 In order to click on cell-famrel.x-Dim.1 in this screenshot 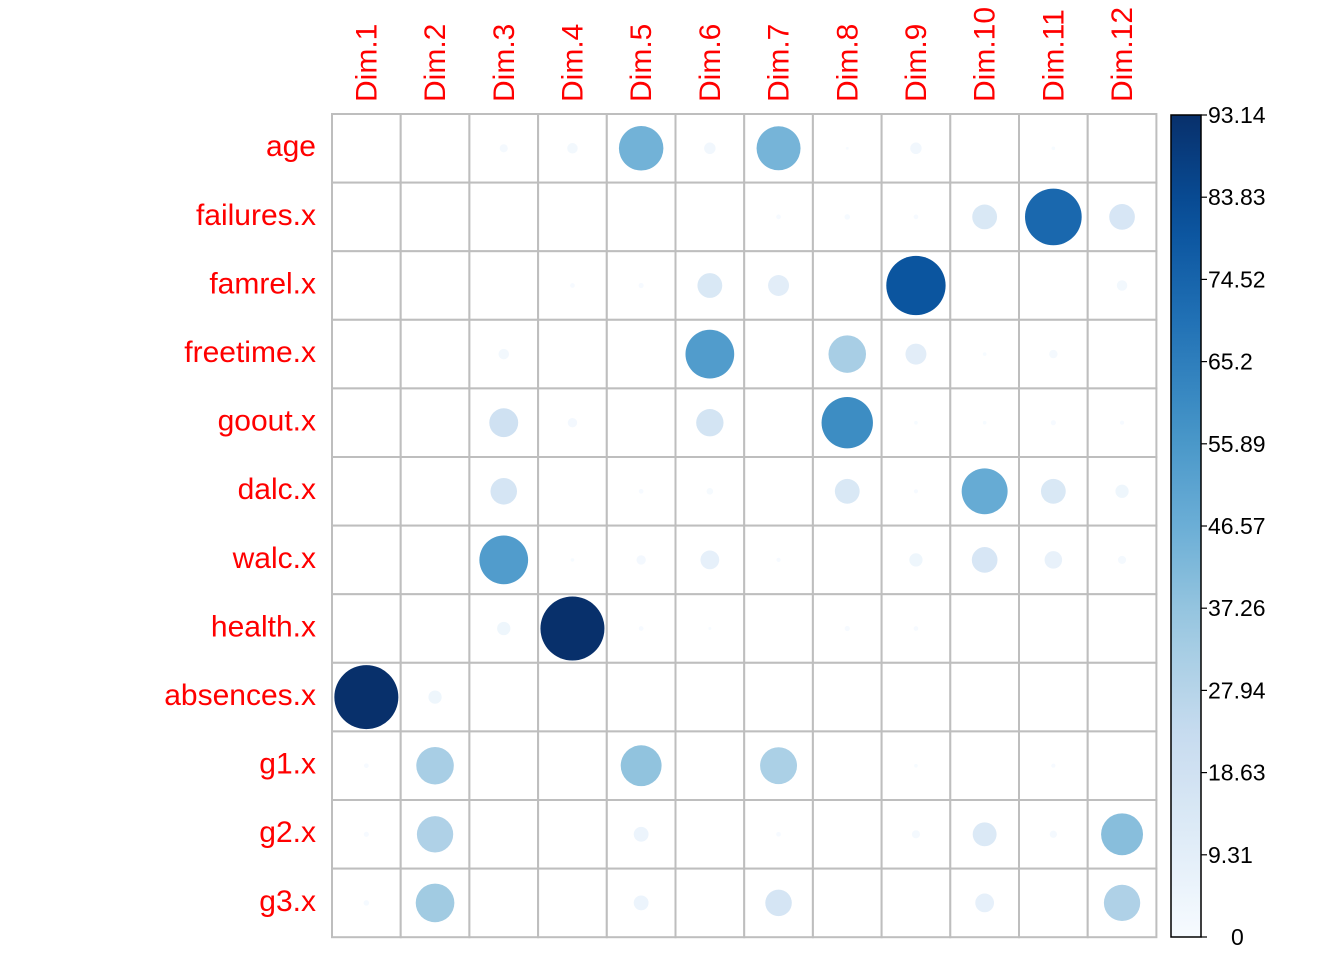, I will do `click(366, 285)`.